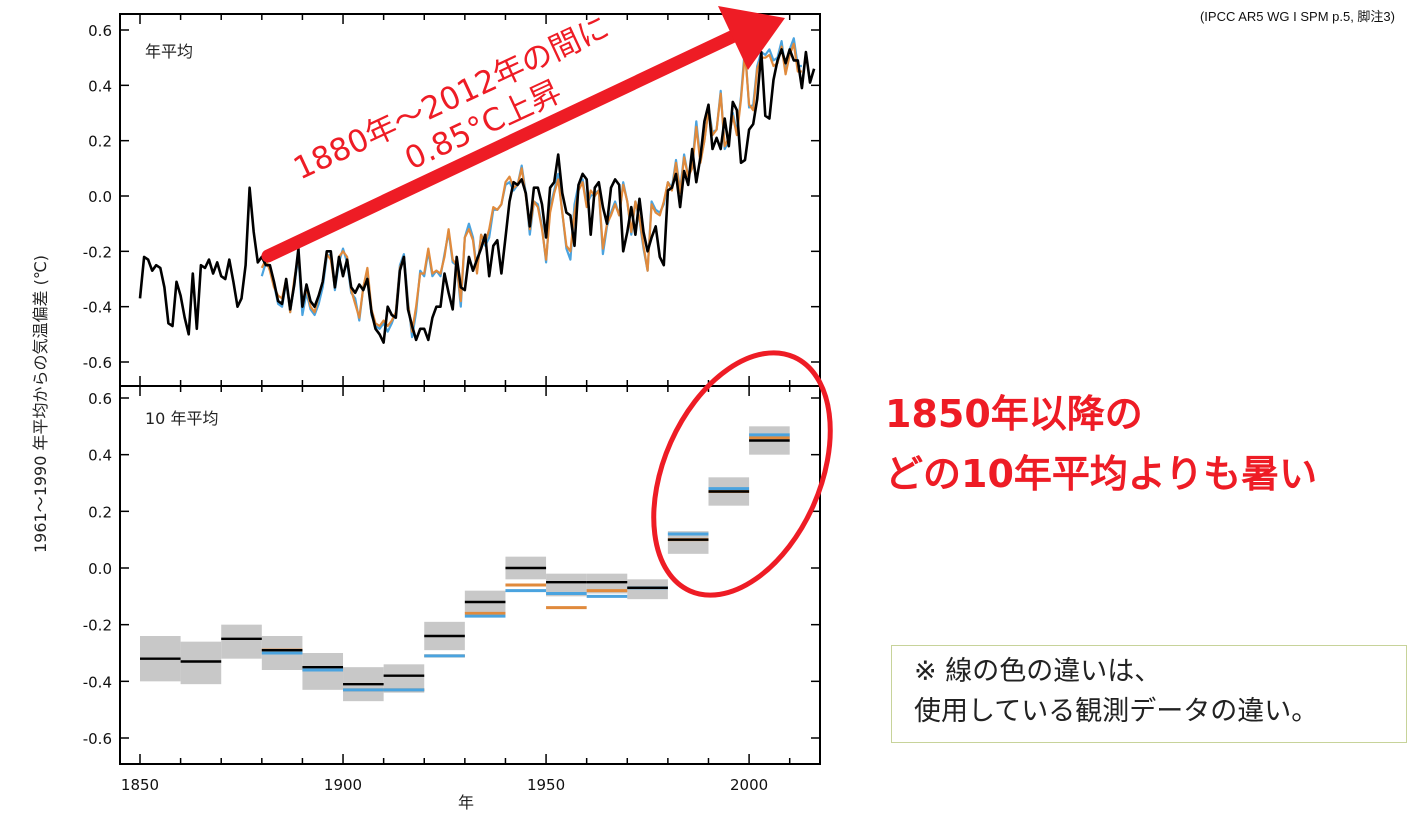 This screenshot has width=1409, height=814. I want to click on x-tick-label-2: 1950, so click(546, 785).